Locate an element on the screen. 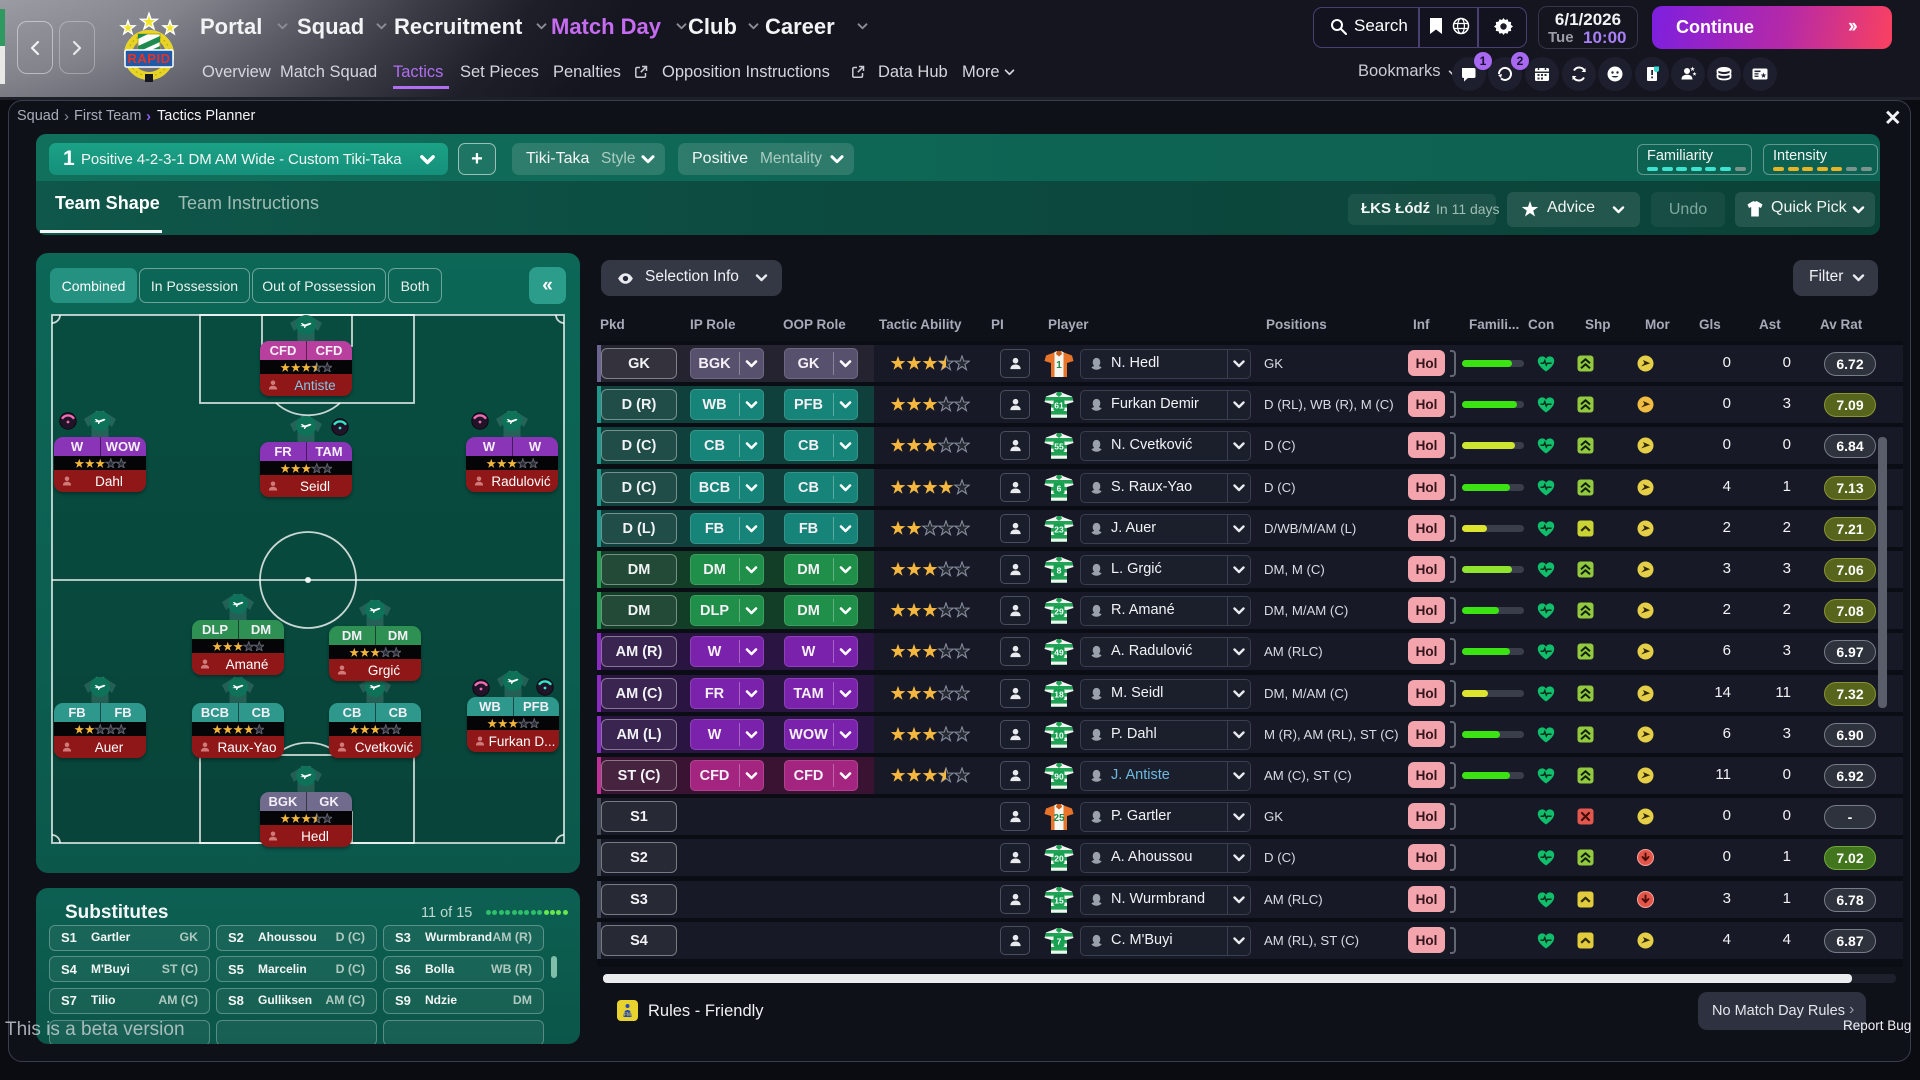 The width and height of the screenshot is (1920, 1080). svg-text: 49 is located at coordinates (1059, 653).